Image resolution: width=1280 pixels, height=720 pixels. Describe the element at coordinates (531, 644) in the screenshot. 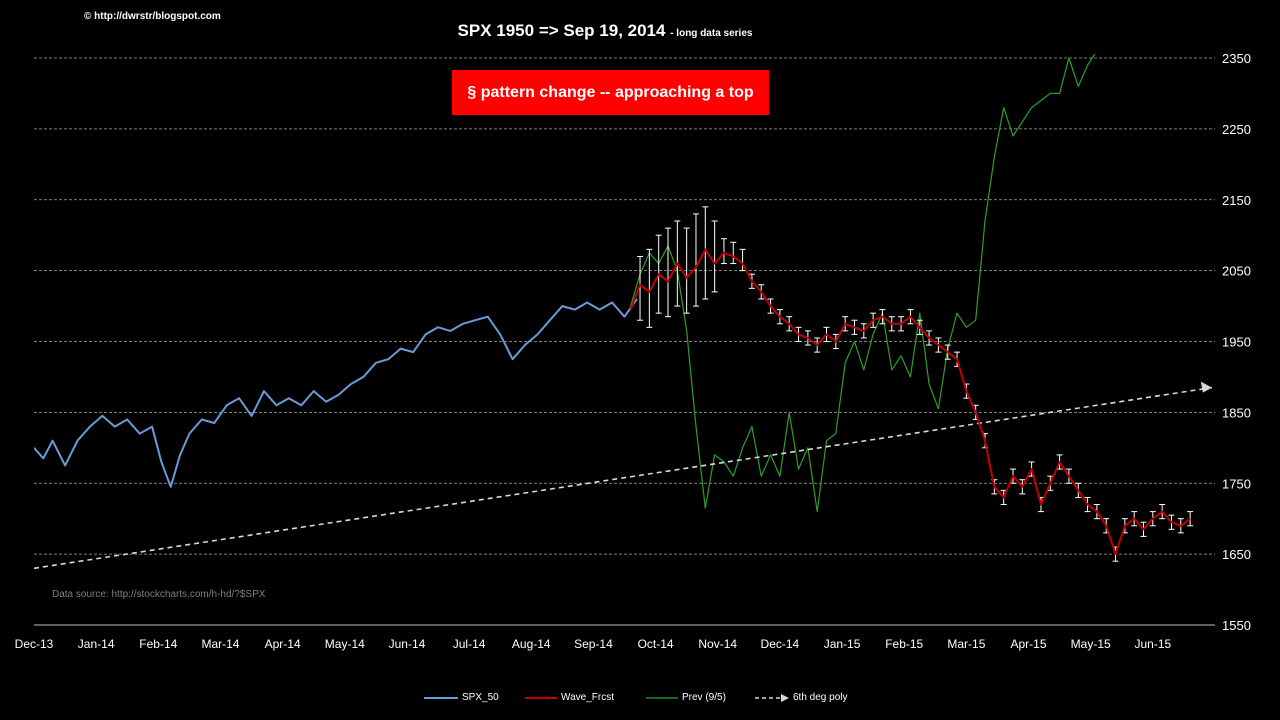

I see `x-tick-label: Aug-14` at that location.